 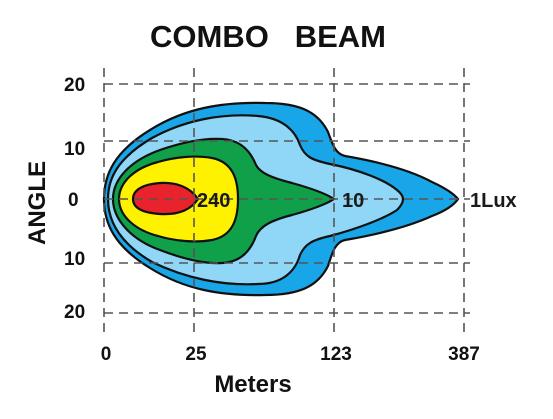 I want to click on x-tick-0: 0, so click(x=106, y=354).